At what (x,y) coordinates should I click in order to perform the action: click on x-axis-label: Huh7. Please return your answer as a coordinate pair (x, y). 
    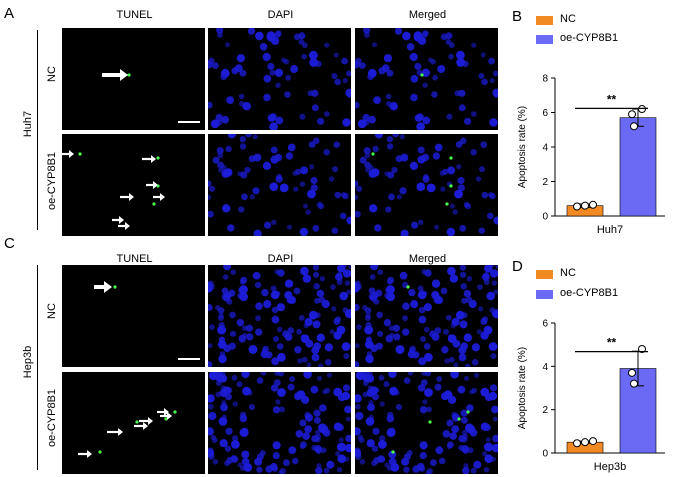
    Looking at the image, I should click on (610, 230).